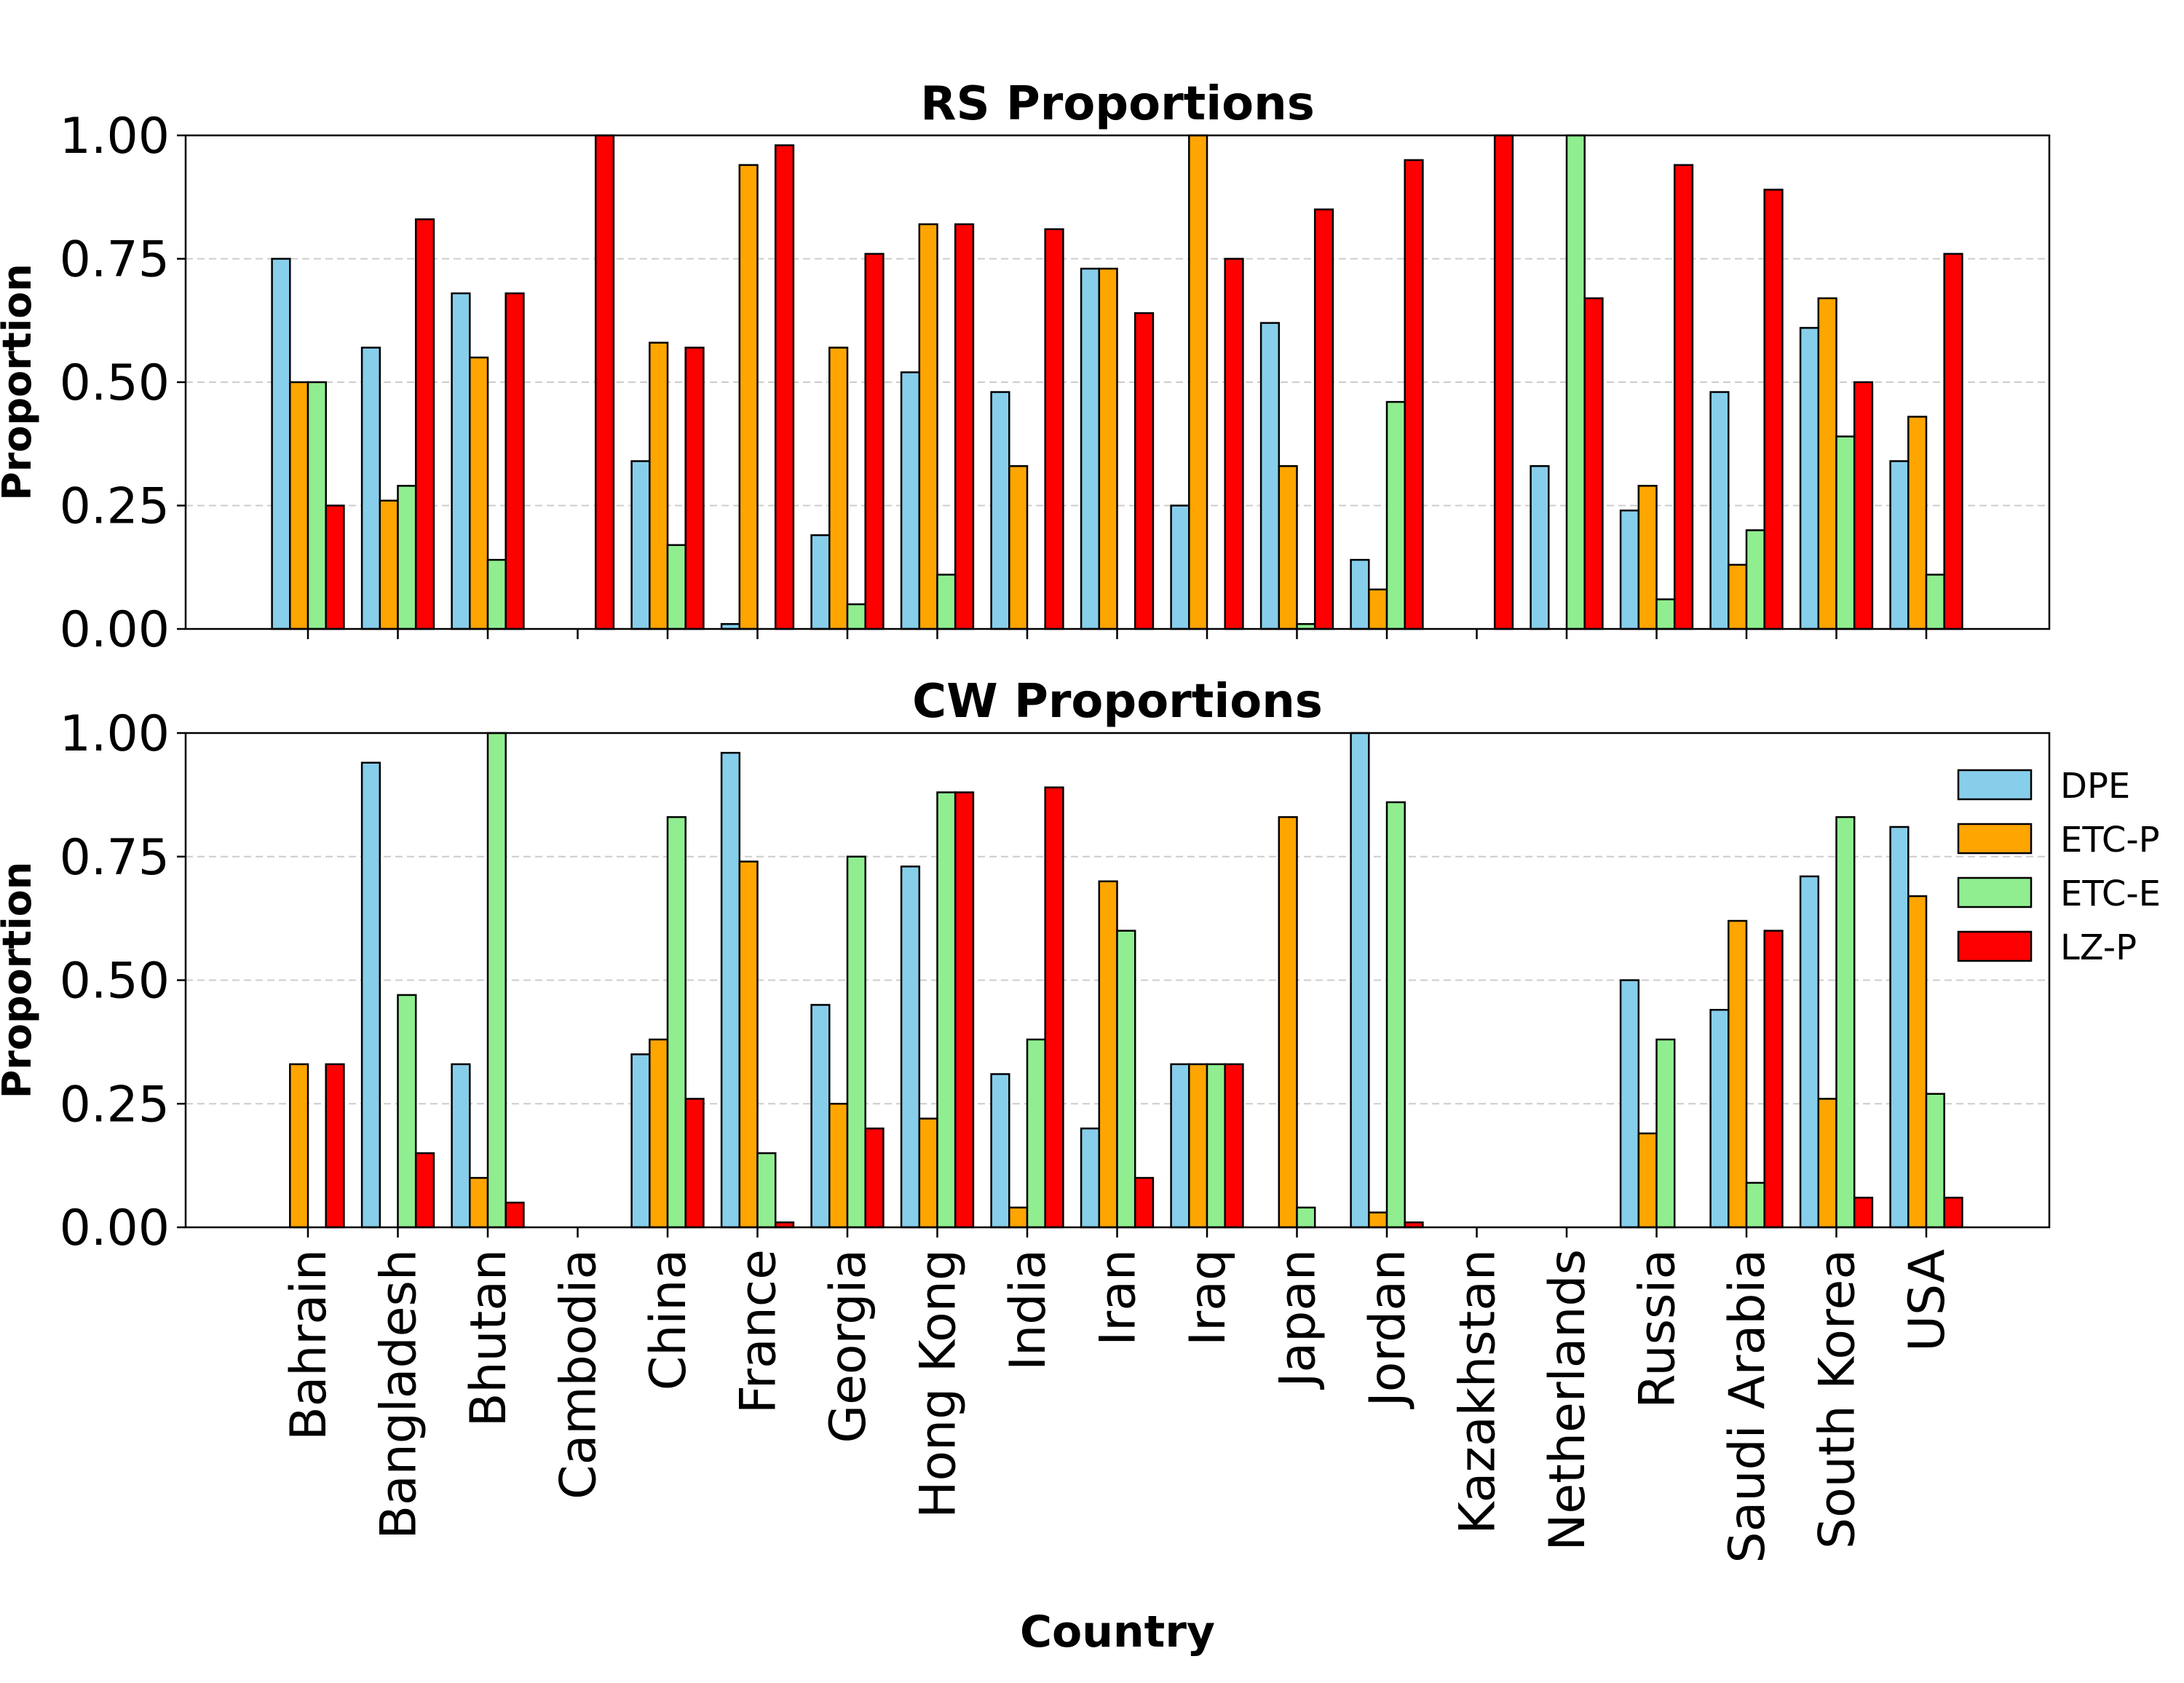 This screenshot has width=2184, height=1683. I want to click on x-tick-label-bahrain: Bahrain, so click(309, 1345).